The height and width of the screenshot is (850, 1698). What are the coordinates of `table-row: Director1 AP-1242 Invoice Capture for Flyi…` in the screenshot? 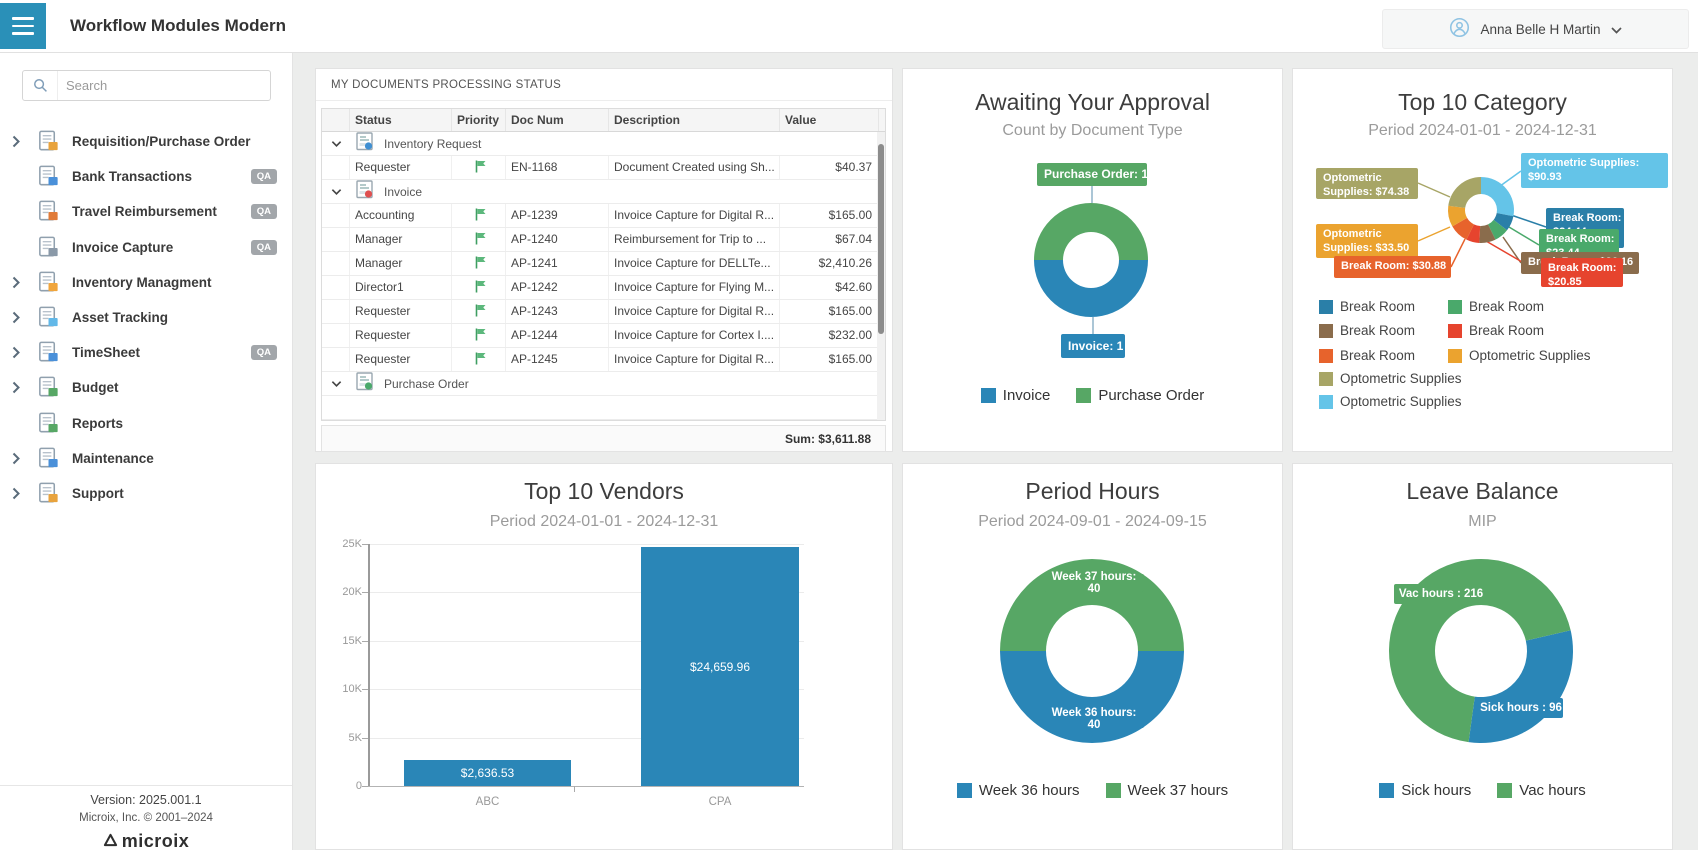 It's located at (603, 288).